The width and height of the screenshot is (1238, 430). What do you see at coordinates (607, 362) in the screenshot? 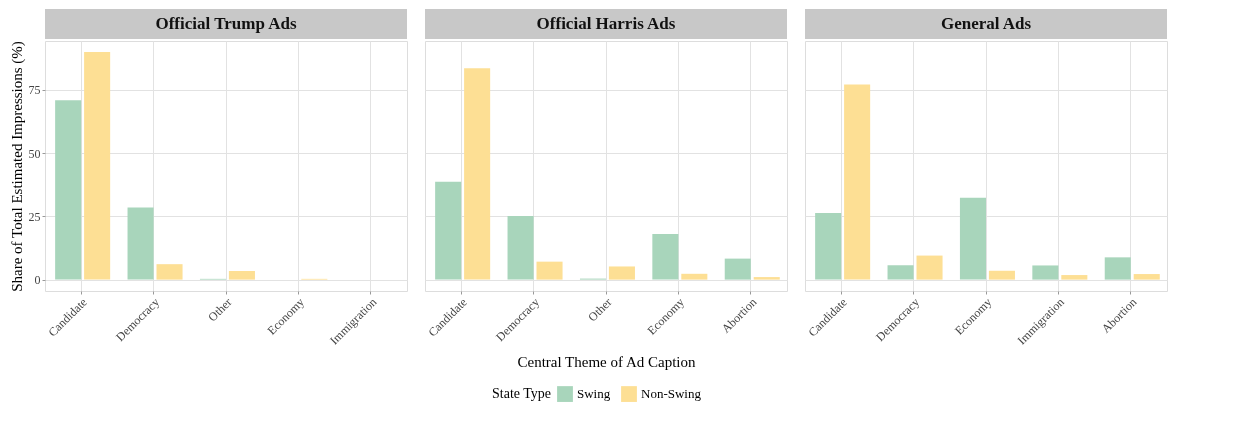
I see `x-axis-title: Central Theme of Ad Caption` at bounding box center [607, 362].